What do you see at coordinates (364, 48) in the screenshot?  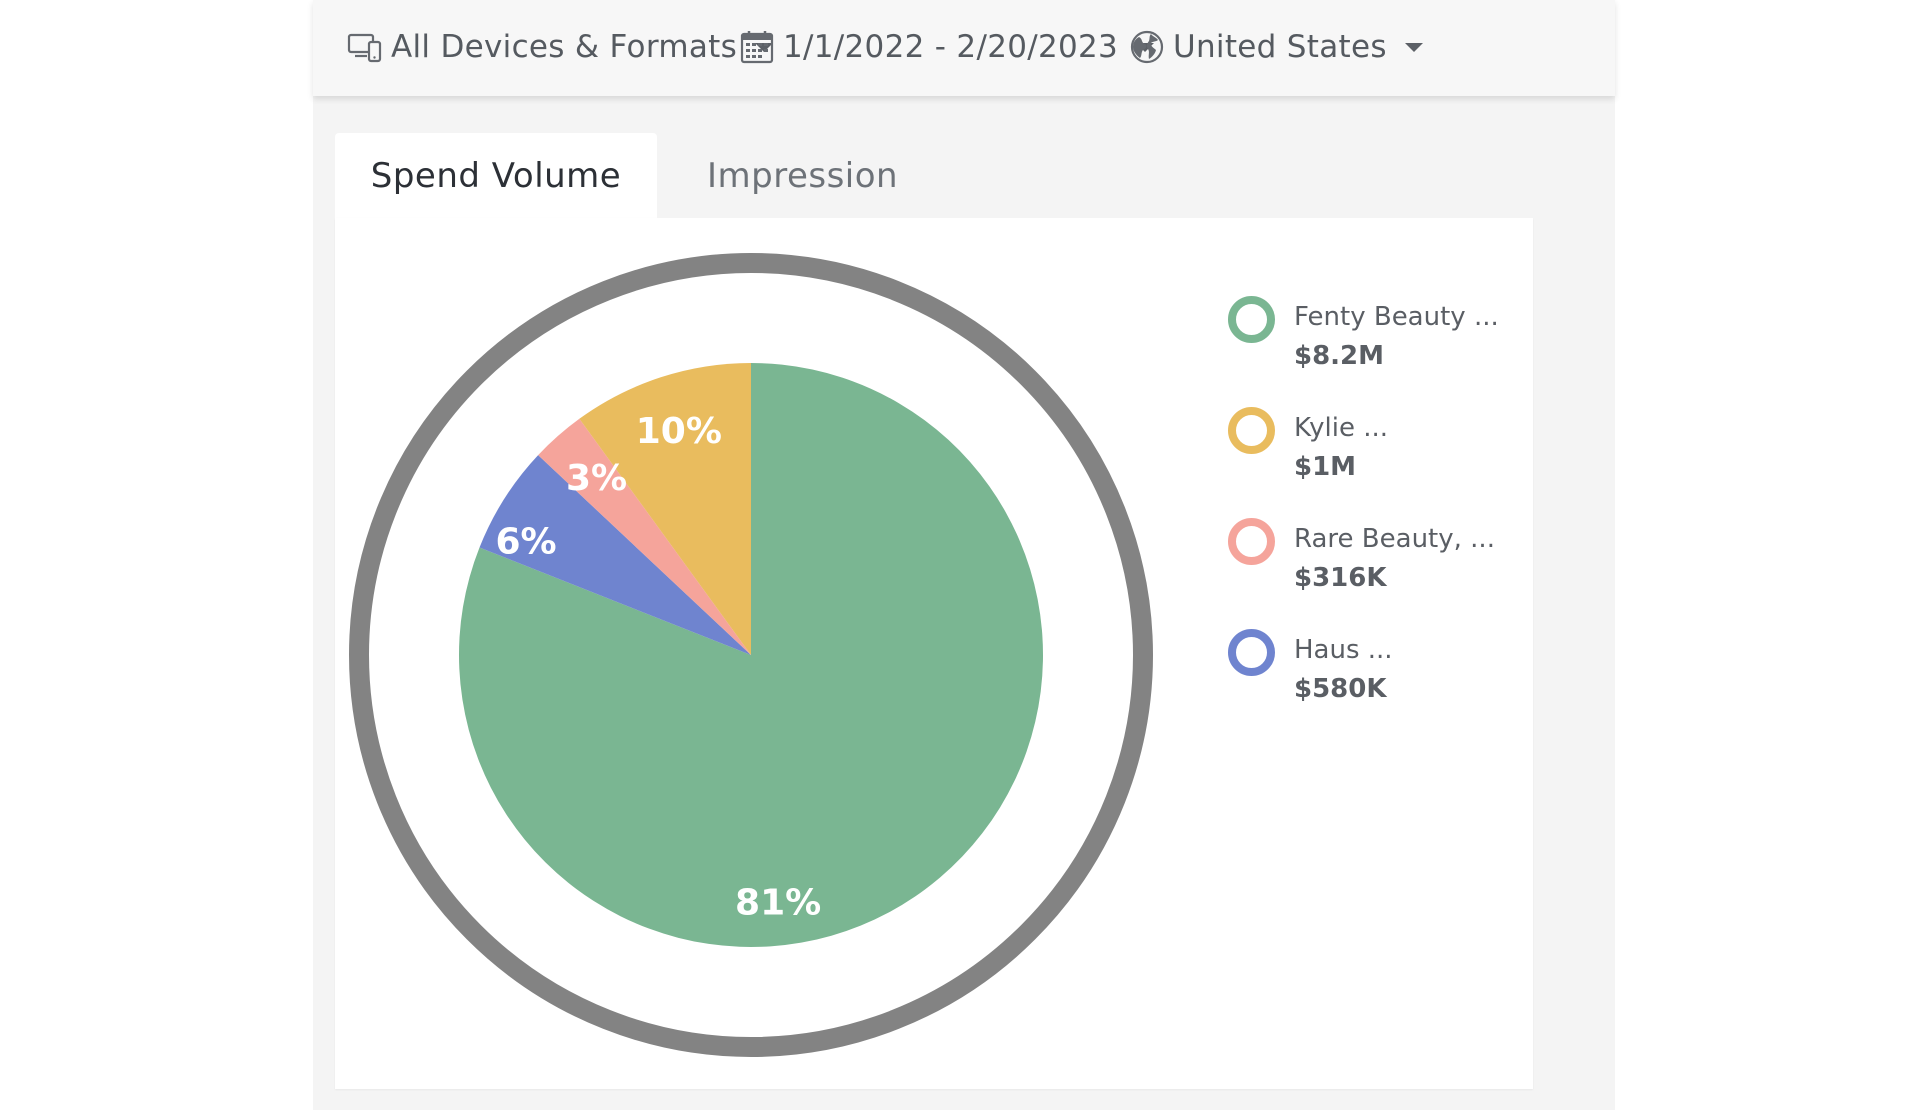 I see `devices-icon` at bounding box center [364, 48].